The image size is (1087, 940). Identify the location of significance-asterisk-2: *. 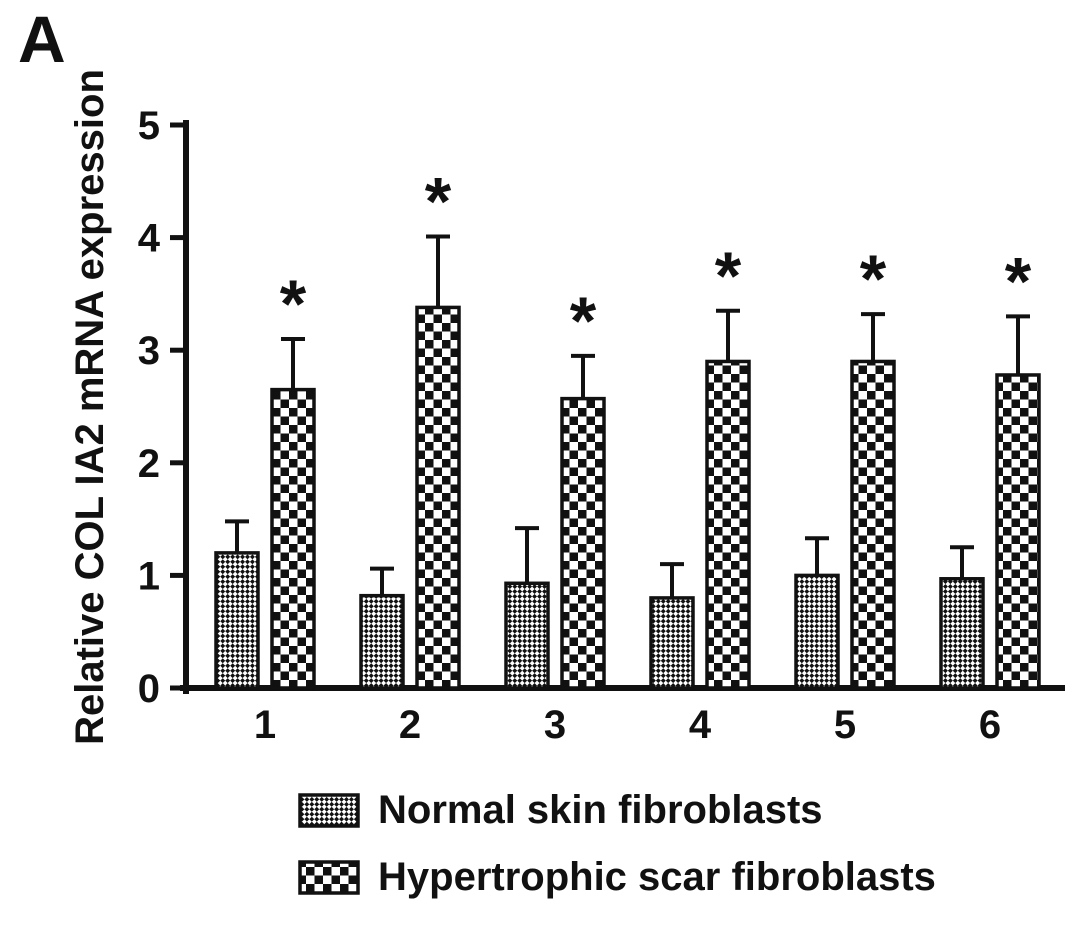
(438, 201).